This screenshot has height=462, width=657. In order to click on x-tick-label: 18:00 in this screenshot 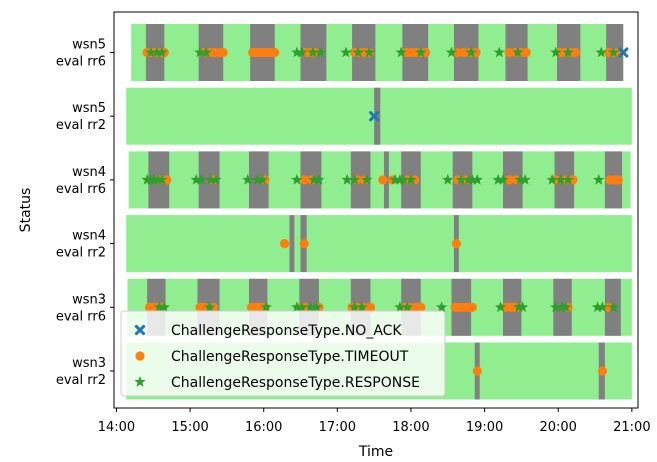, I will do `click(410, 427)`.